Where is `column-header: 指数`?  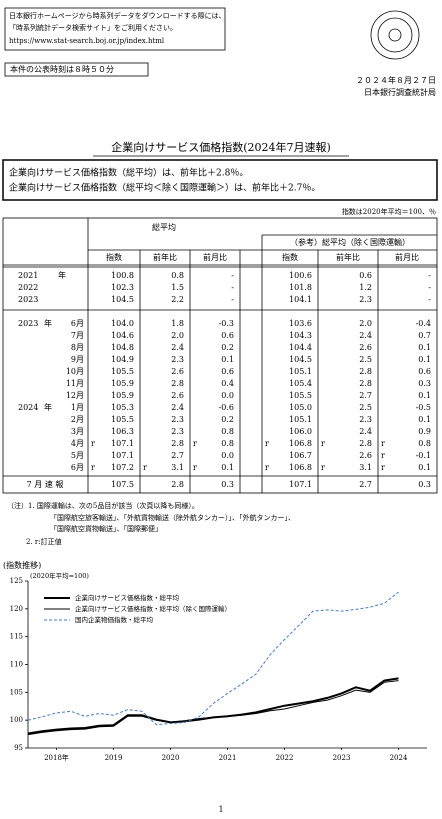
column-header: 指数 is located at coordinates (114, 257).